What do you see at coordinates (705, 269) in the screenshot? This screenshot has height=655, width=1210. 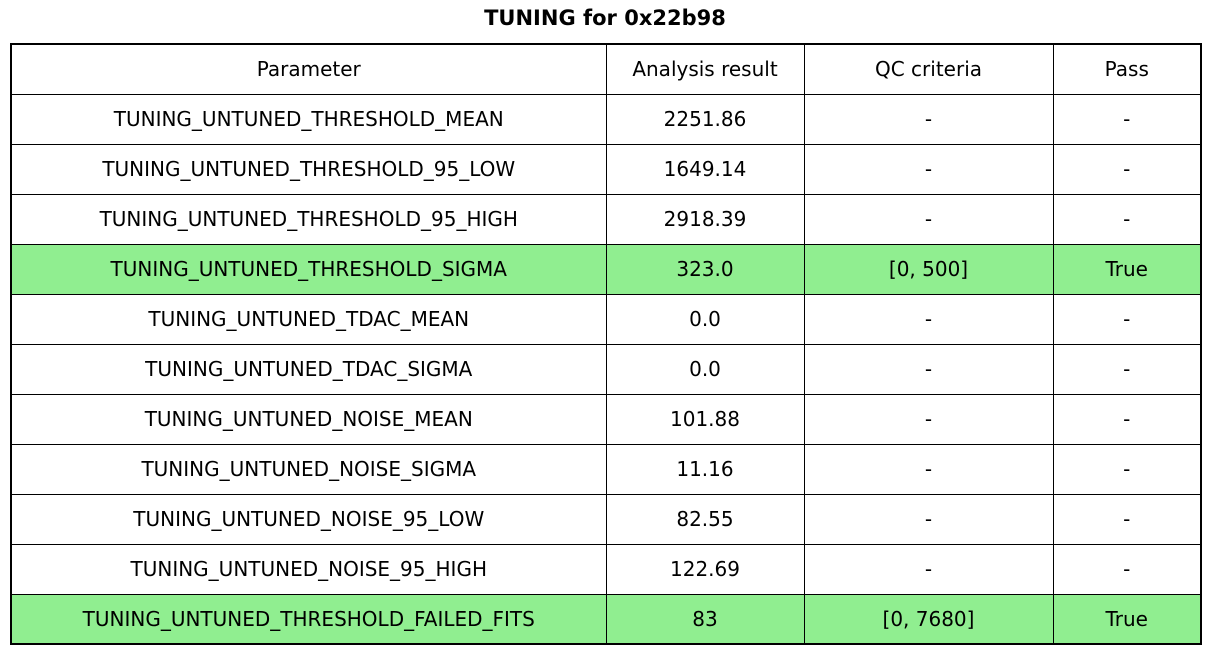 I see `cell-analysis-result: 323.0` at bounding box center [705, 269].